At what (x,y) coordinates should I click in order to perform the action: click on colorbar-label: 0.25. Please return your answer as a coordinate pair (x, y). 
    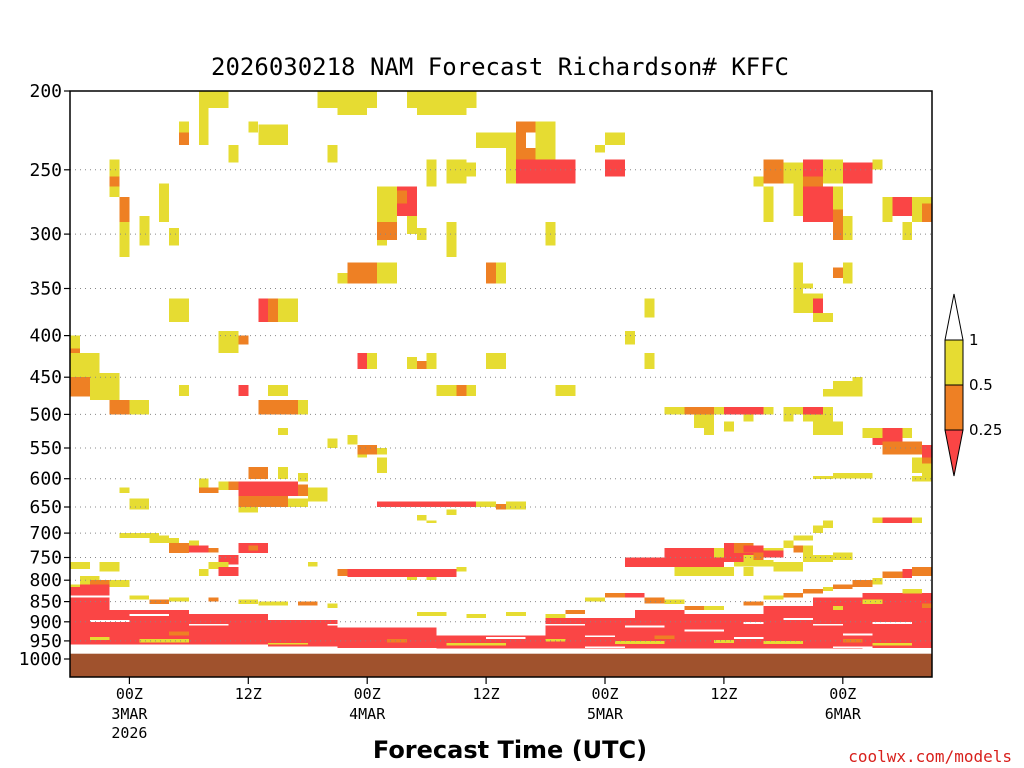
    Looking at the image, I should click on (985, 430).